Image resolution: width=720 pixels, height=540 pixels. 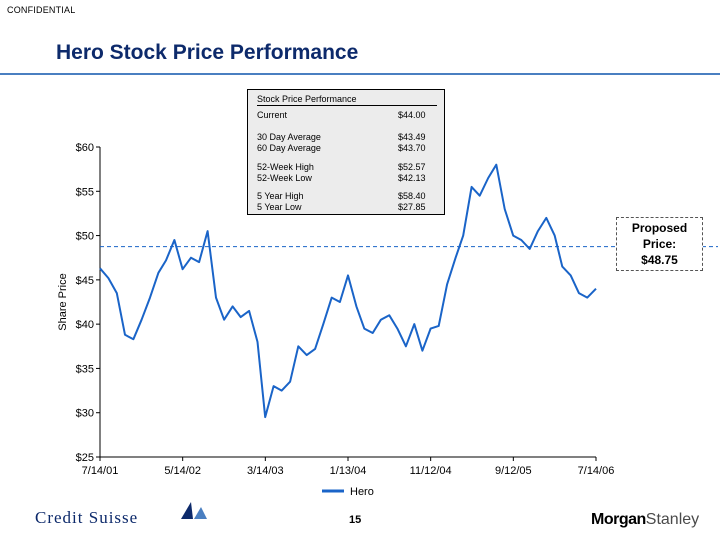 I want to click on stats-row-30day: 30 Day Average $43.49, so click(x=346, y=137).